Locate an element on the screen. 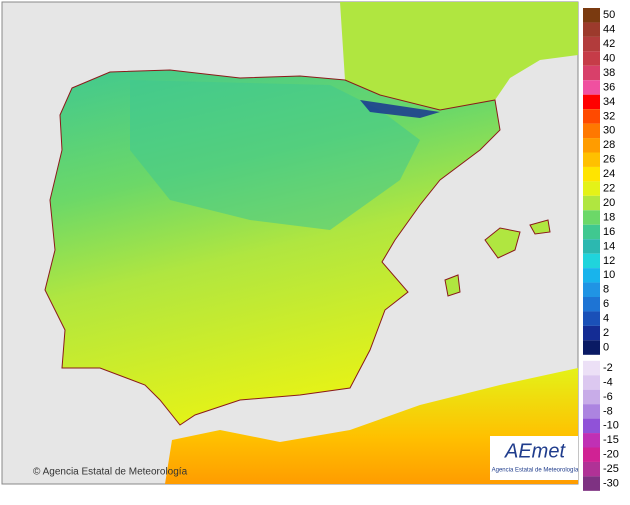  legend-label: -20 is located at coordinates (611, 455).